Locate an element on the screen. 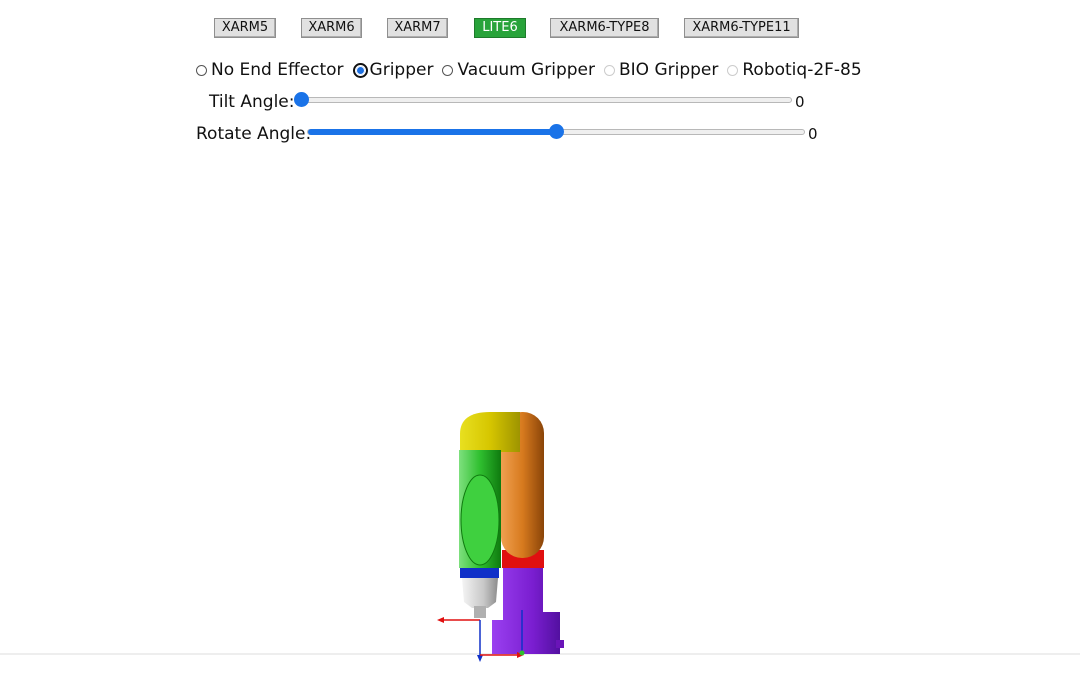 This screenshot has width=1080, height=700. radio-option-gripper: Gripper is located at coordinates (393, 70).